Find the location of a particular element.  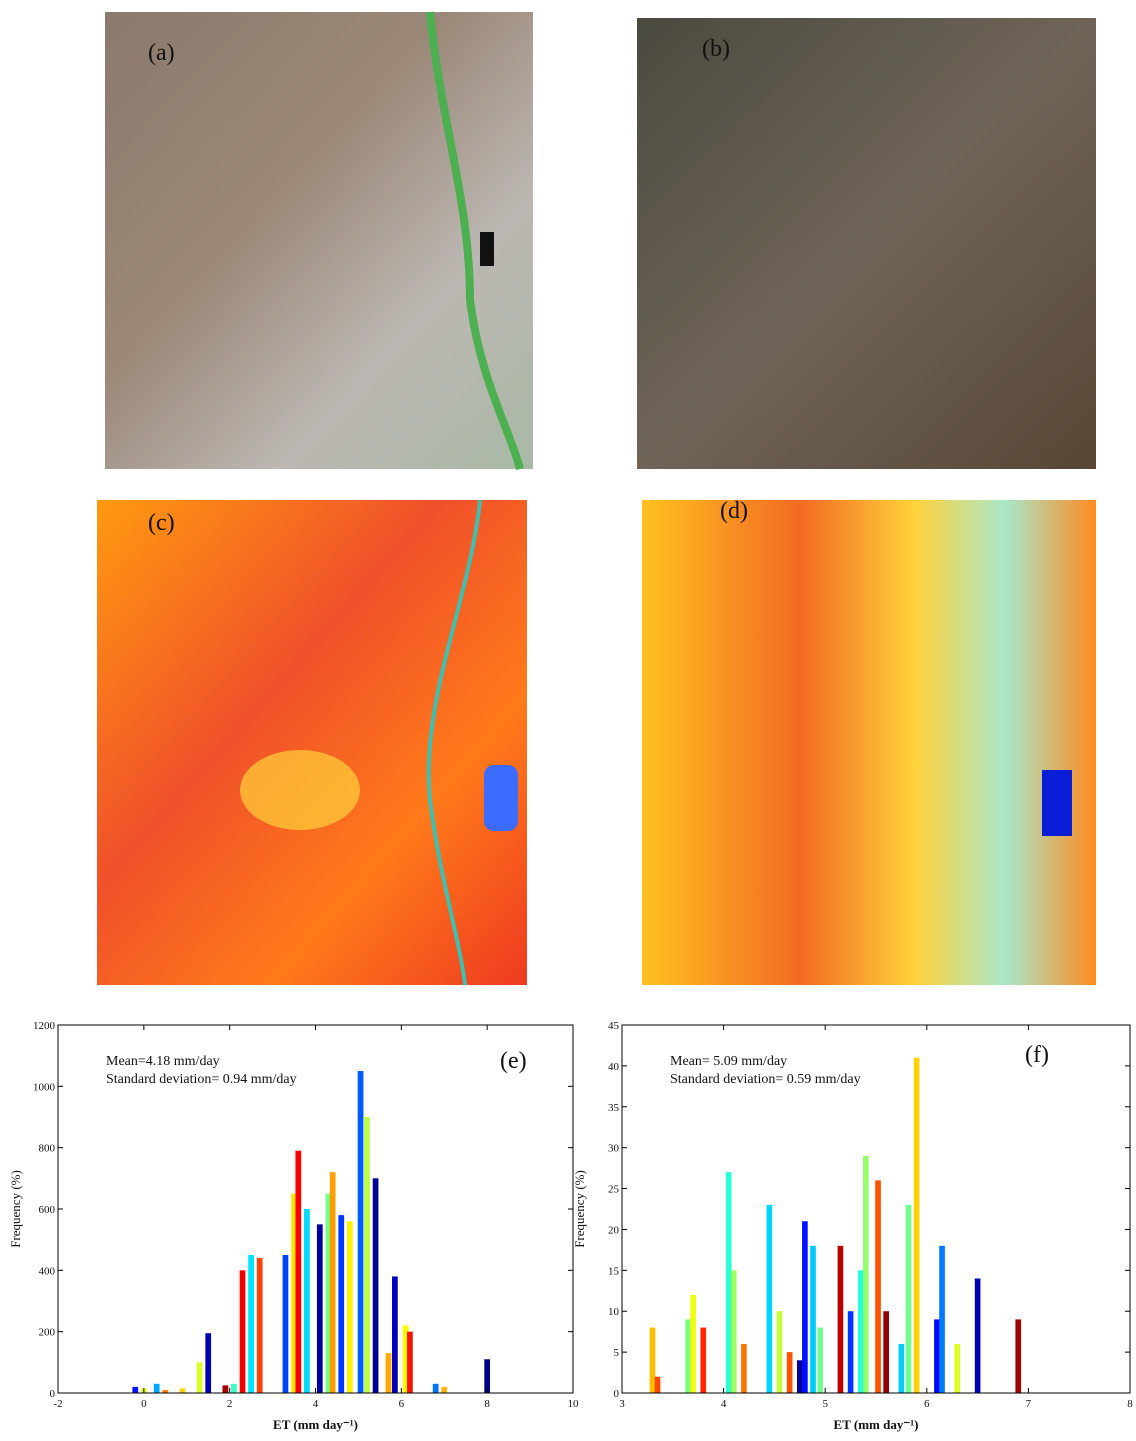

axes-frame is located at coordinates (876, 1209).